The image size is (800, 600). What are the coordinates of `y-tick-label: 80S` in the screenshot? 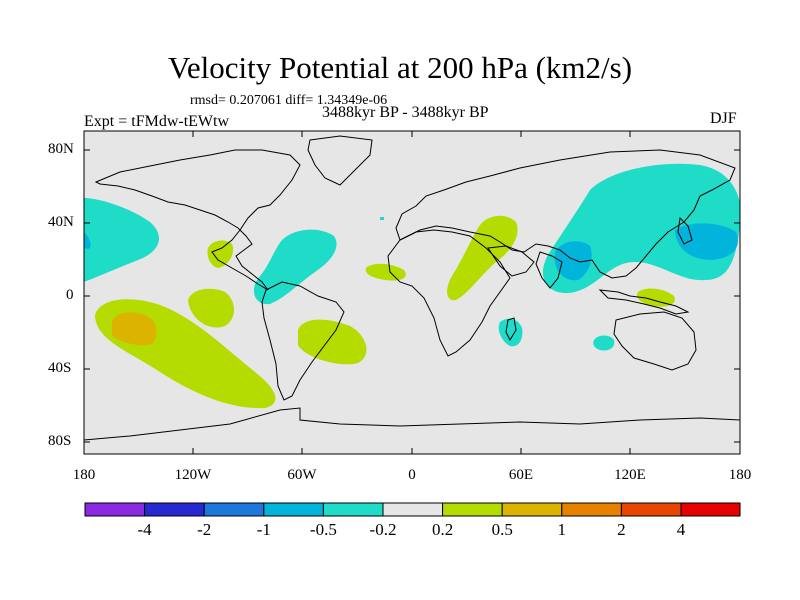 It's located at (60, 441).